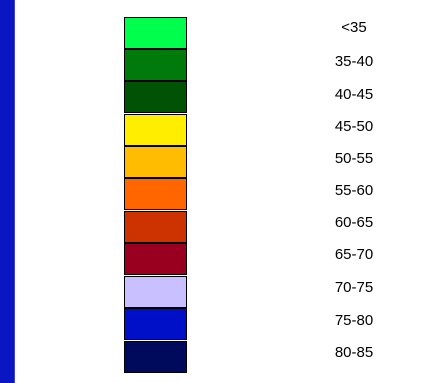 The image size is (430, 383). Describe the element at coordinates (354, 94) in the screenshot. I see `legend-label: 40-45` at that location.